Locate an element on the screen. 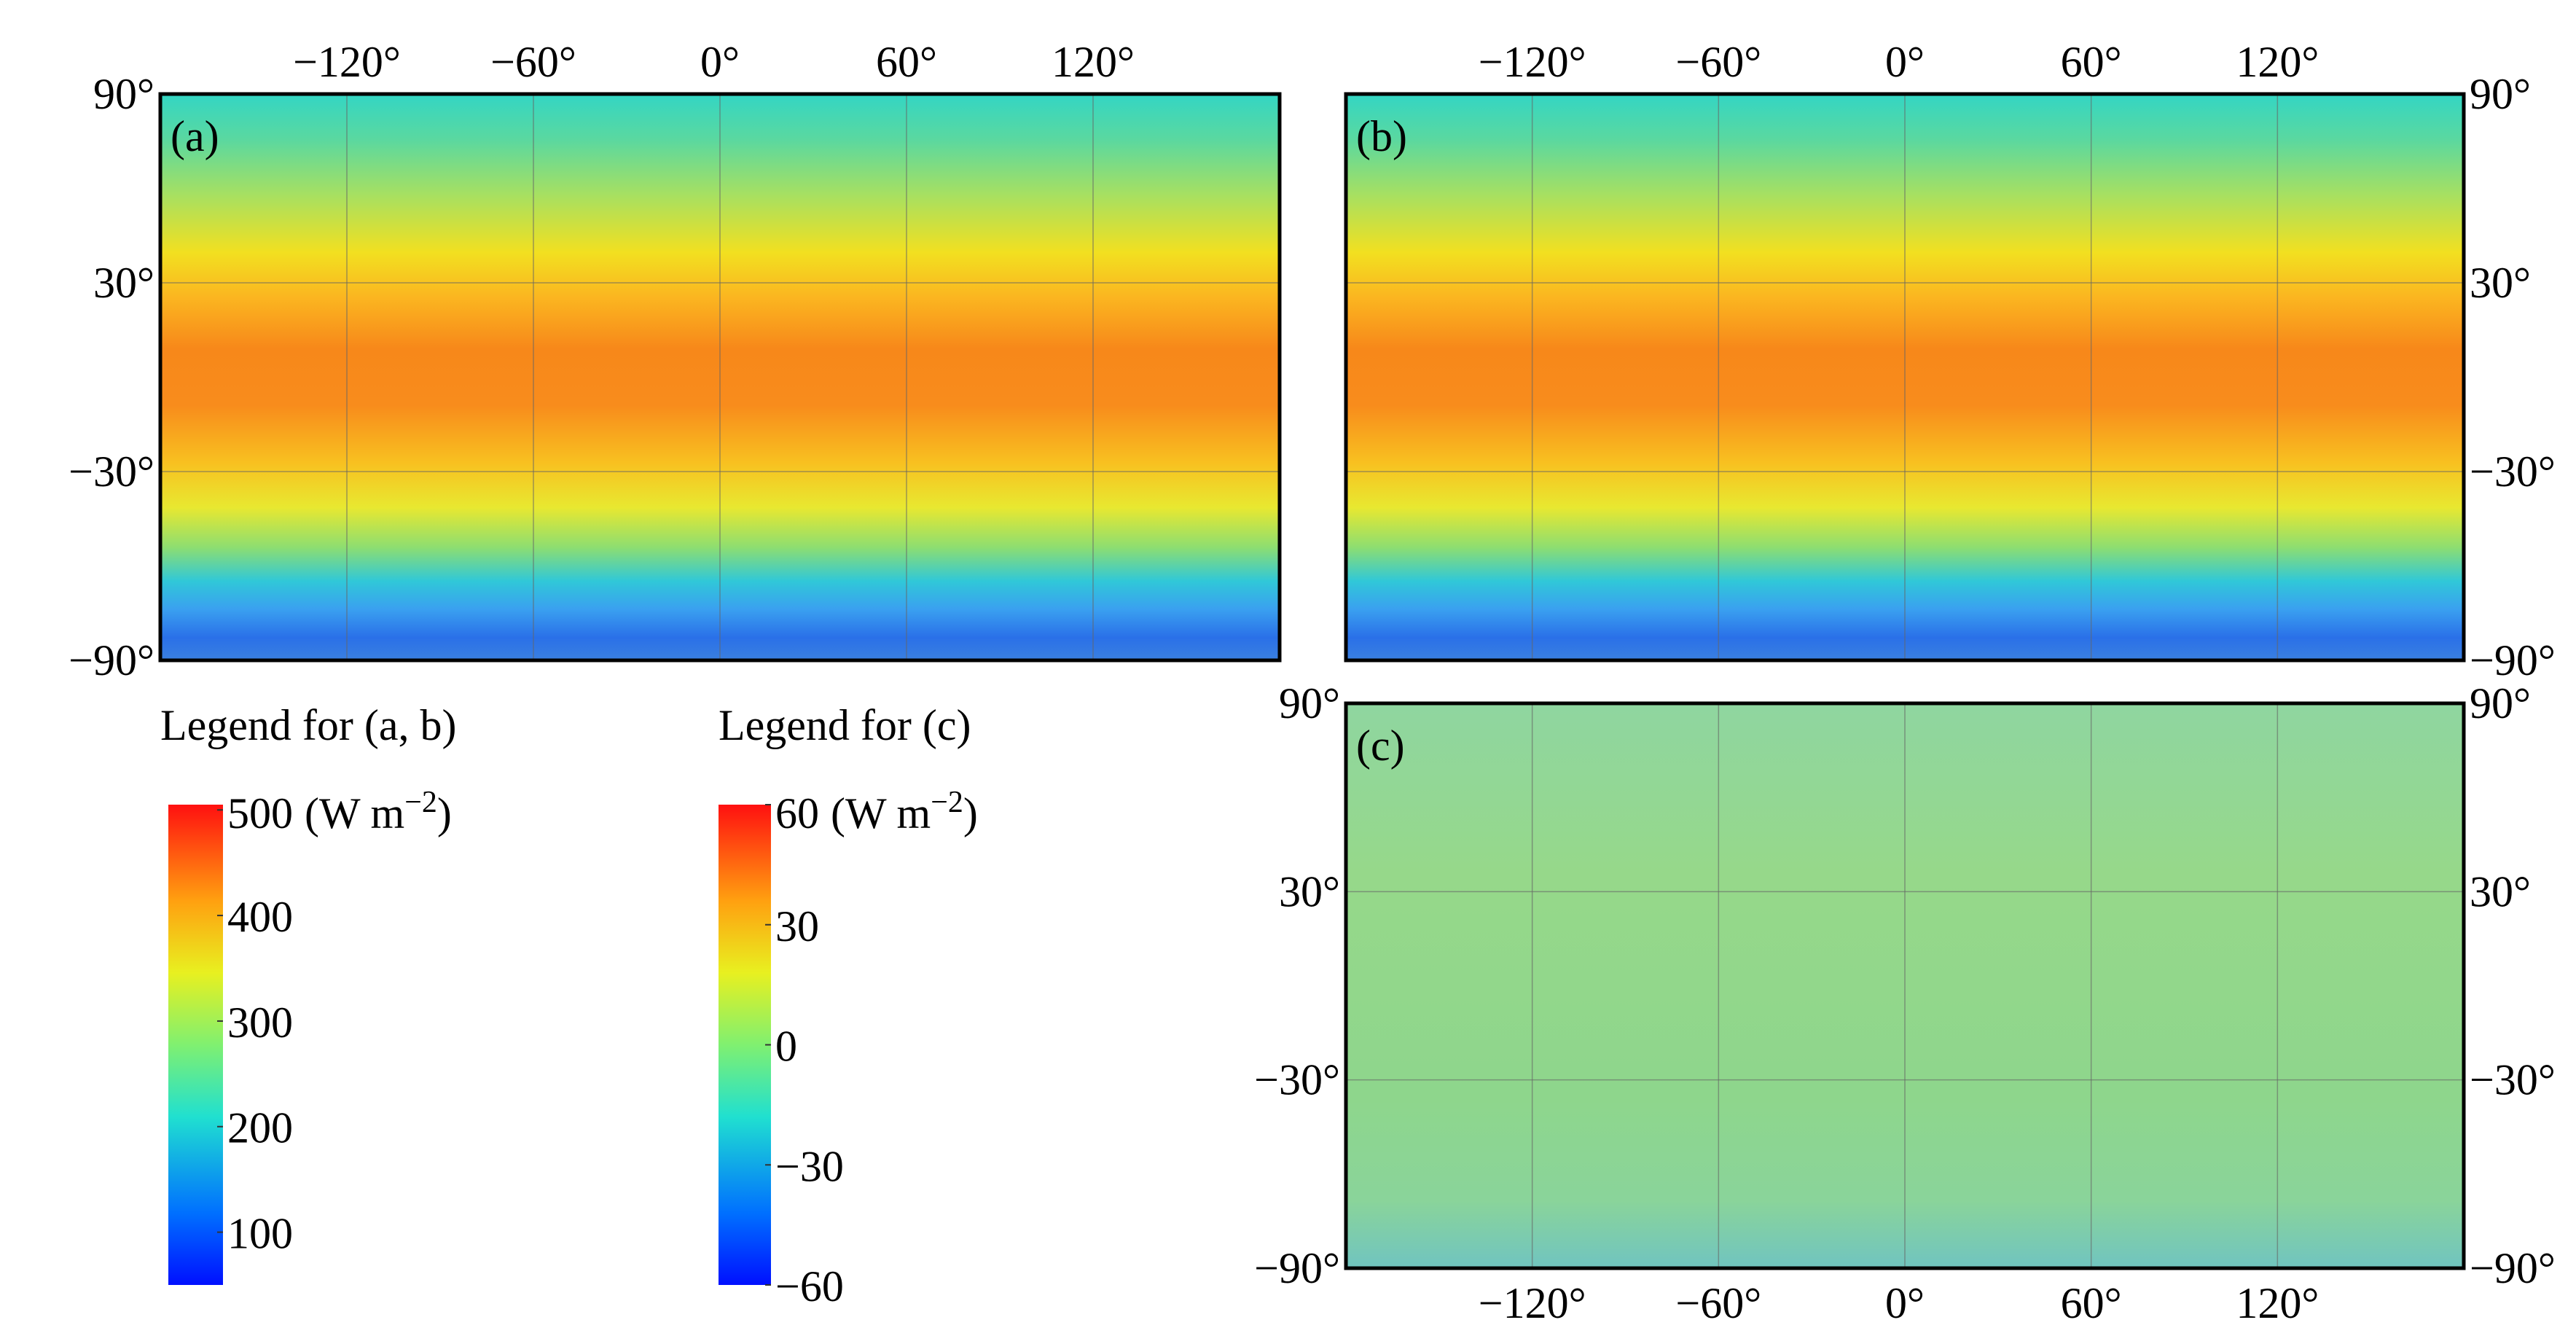 This screenshot has height=1344, width=2576. colorbar-tick-label: 60 is located at coordinates (797, 813).